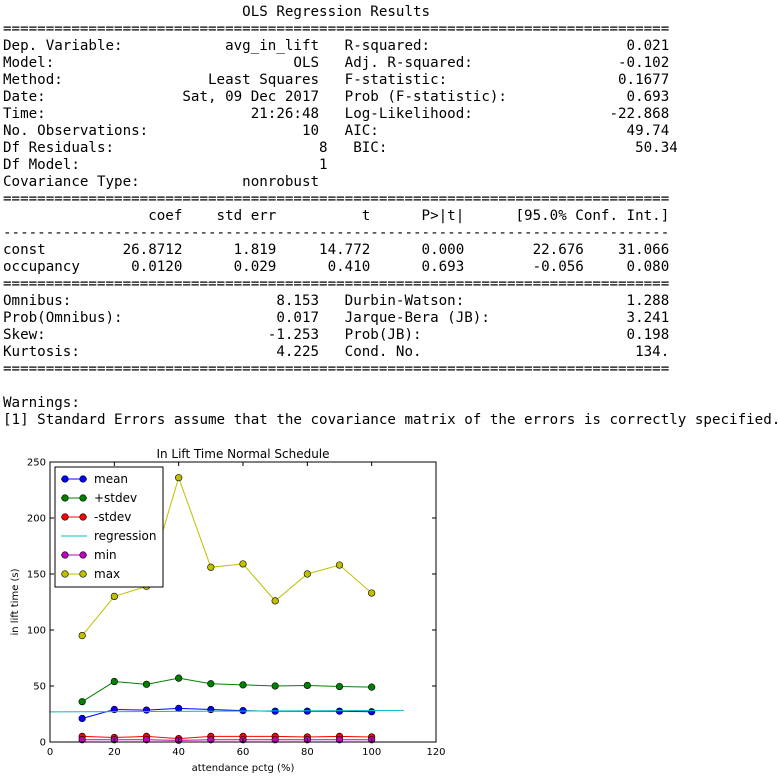 This screenshot has height=778, width=779. What do you see at coordinates (336, 182) in the screenshot?
I see `summary-line: Covariance Type: nonrobust` at bounding box center [336, 182].